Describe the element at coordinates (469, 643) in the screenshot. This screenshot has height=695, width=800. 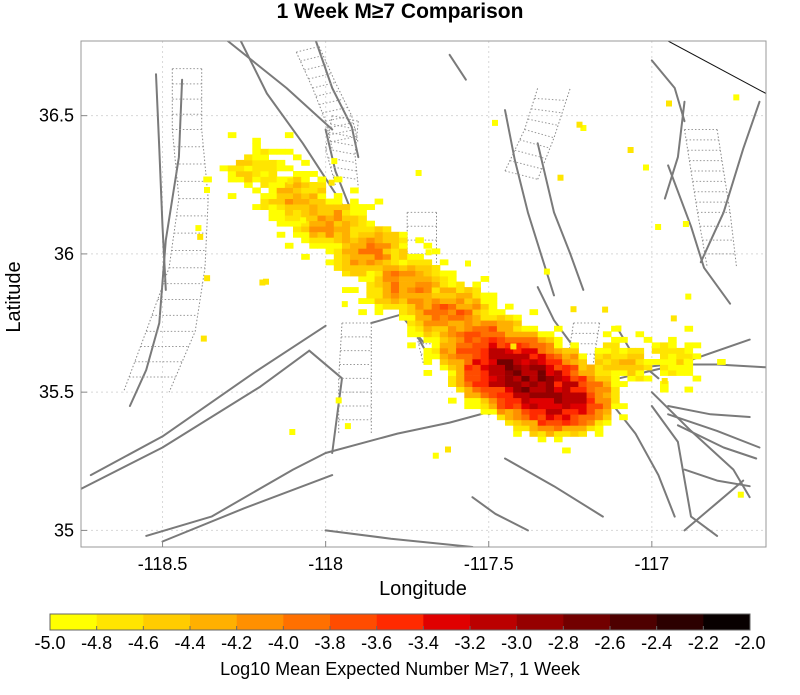
I see `colorbar-tick-label: -3.2` at that location.